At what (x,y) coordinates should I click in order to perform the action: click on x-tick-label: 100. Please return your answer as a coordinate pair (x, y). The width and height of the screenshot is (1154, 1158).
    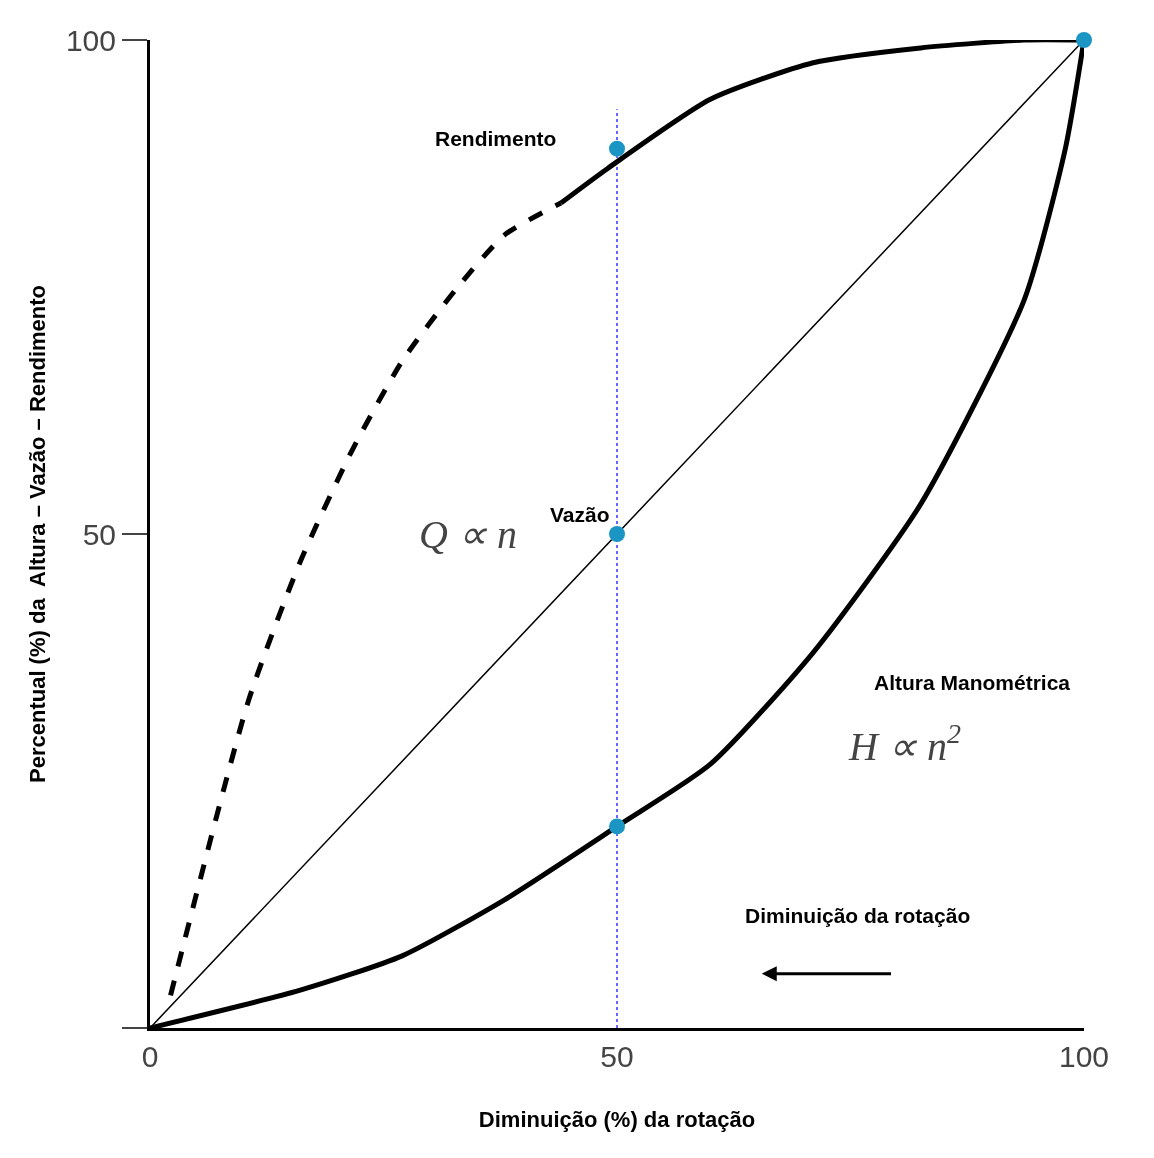
    Looking at the image, I should click on (1084, 1056).